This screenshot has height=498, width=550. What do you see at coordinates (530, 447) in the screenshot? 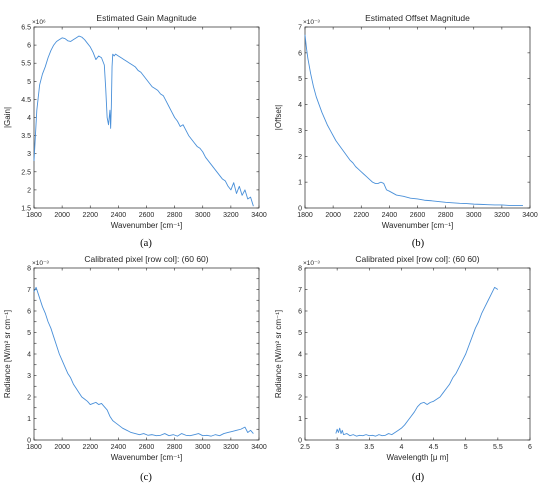
I see `x-tick-label: 6` at bounding box center [530, 447].